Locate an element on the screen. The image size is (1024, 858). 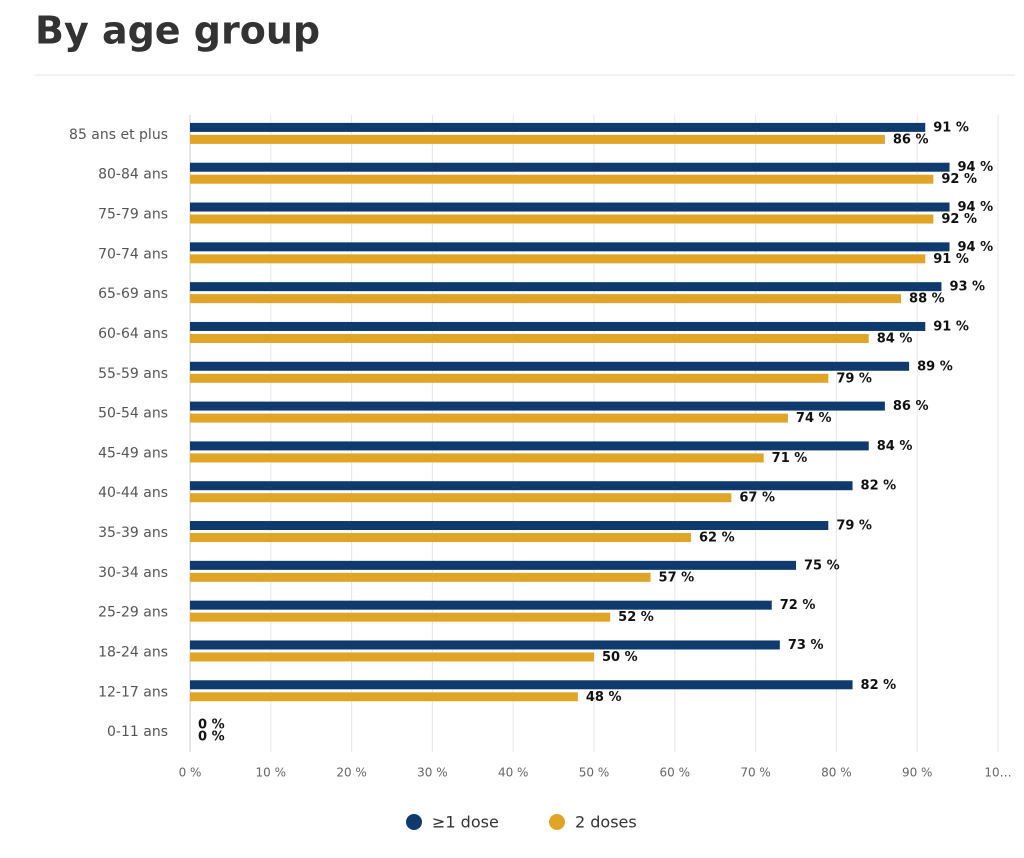
value-label: 67 % is located at coordinates (757, 498).